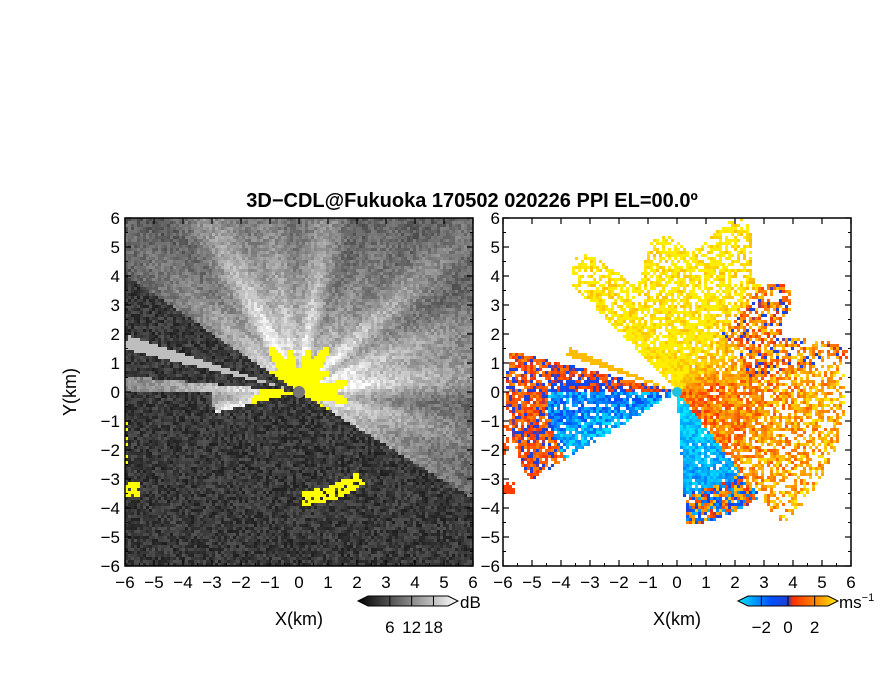 This screenshot has height=680, width=880. What do you see at coordinates (418, 615) in the screenshot?
I see `colorbar-intensity: 6 12 18 dB` at bounding box center [418, 615].